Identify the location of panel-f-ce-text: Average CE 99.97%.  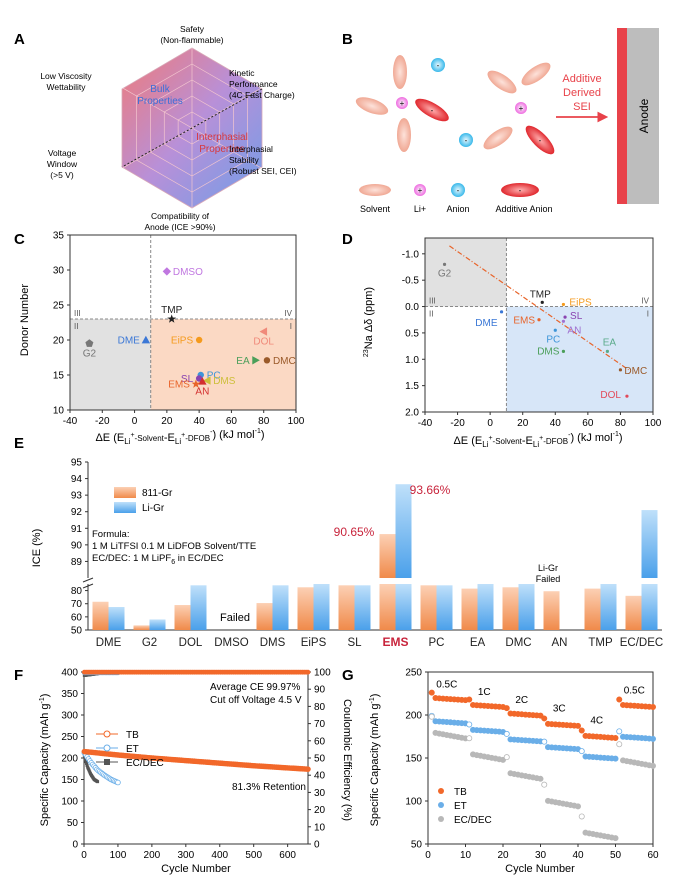
(255, 687).